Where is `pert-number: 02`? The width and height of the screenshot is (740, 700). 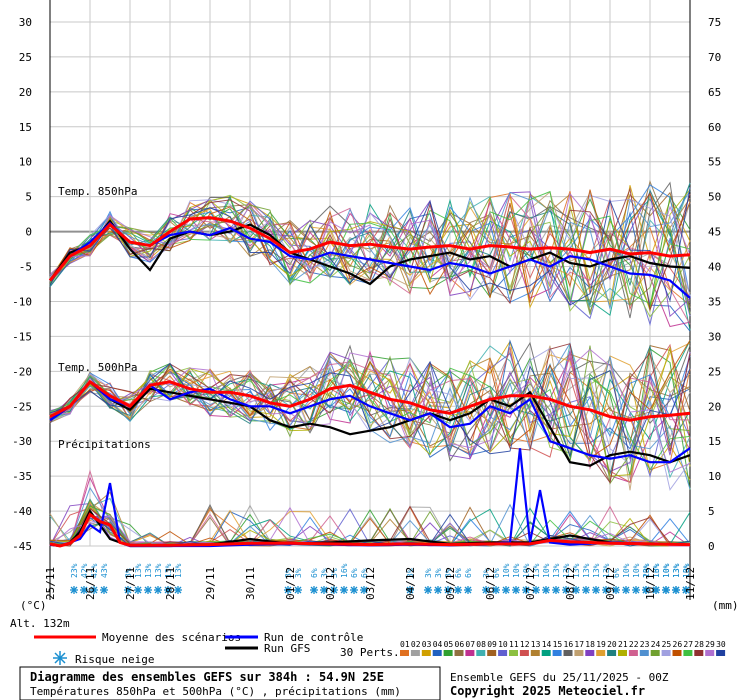 pert-number: 02 is located at coordinates (416, 644).